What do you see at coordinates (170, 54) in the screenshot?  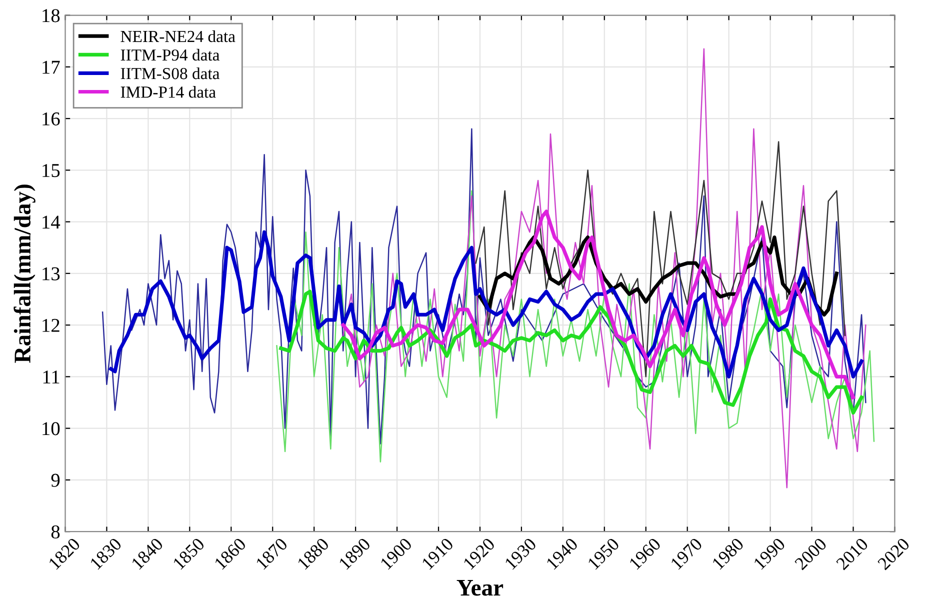 I see `legend-label: IITM-P94 data` at bounding box center [170, 54].